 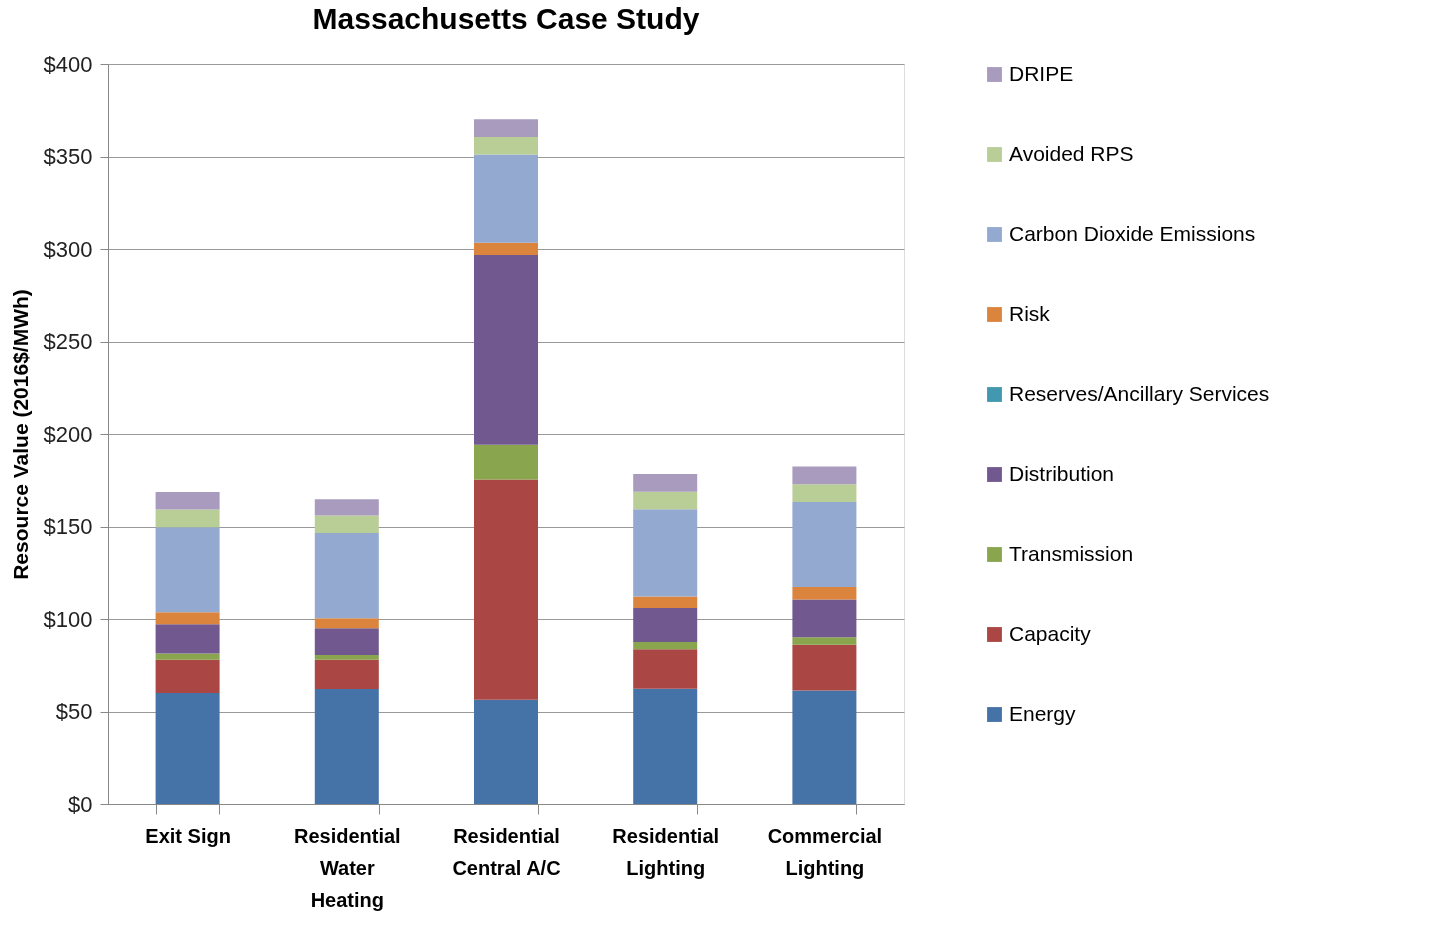 I want to click on y-tick-label: $300, so click(x=68, y=249).